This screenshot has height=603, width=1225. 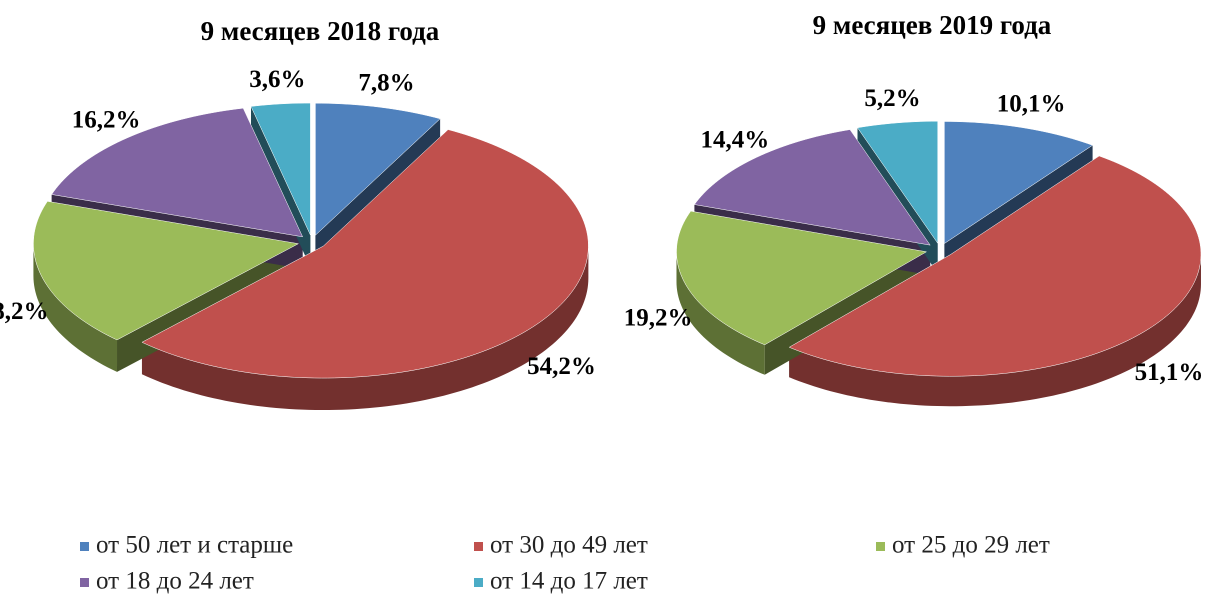 I want to click on legend-label: от 14 до 17 лет, so click(x=569, y=581).